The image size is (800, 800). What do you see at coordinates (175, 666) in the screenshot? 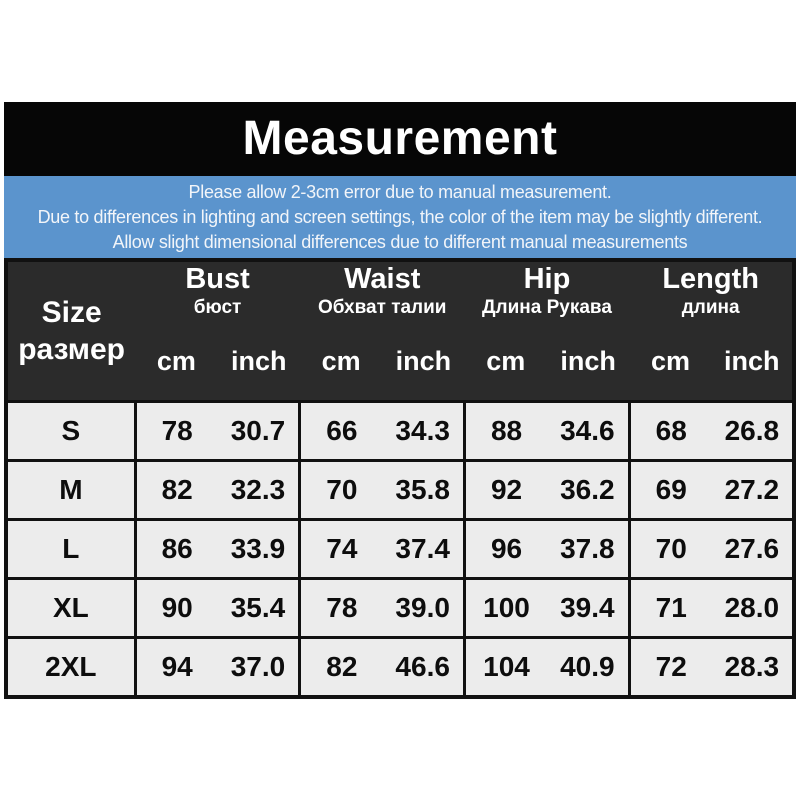
I see `measurement-value-cell: 94` at bounding box center [175, 666].